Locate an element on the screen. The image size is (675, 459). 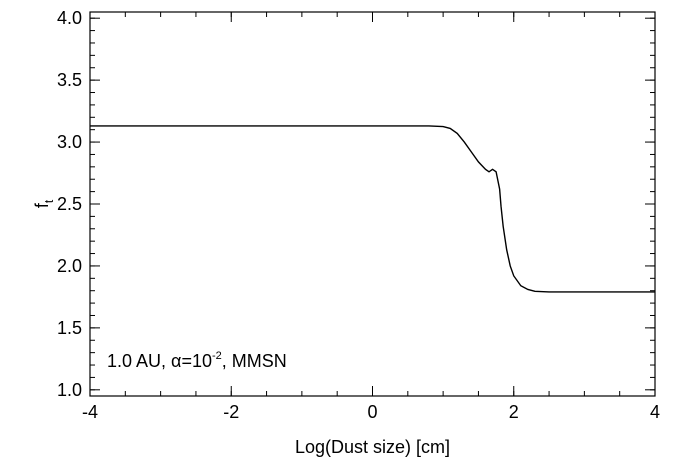
y-tick-label: 1.5 is located at coordinates (69, 328).